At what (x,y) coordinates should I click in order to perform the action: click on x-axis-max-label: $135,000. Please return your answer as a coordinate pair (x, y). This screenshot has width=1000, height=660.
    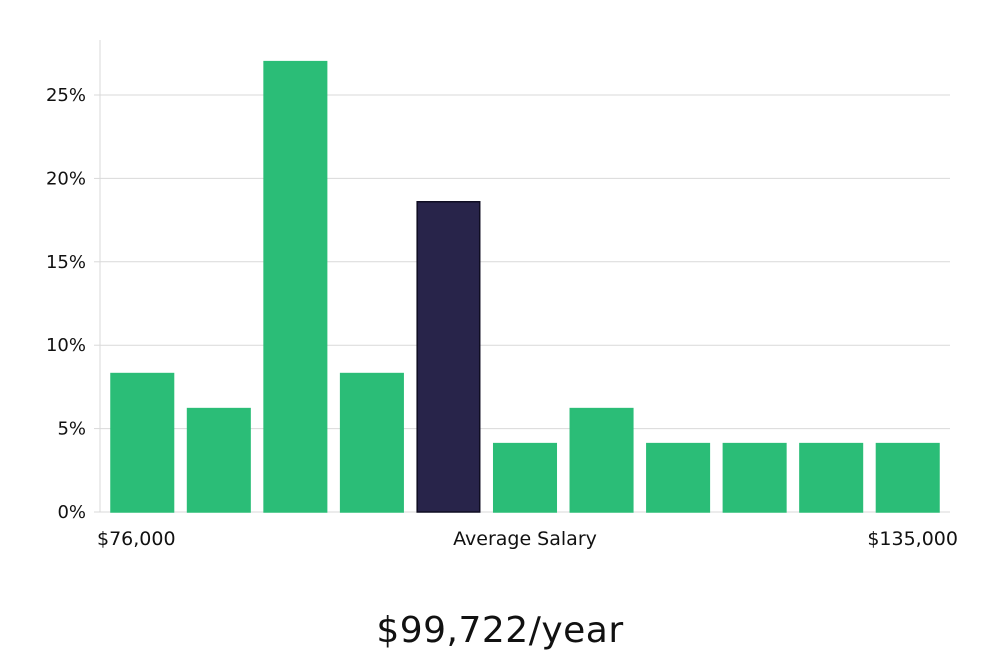
    Looking at the image, I should click on (912, 539).